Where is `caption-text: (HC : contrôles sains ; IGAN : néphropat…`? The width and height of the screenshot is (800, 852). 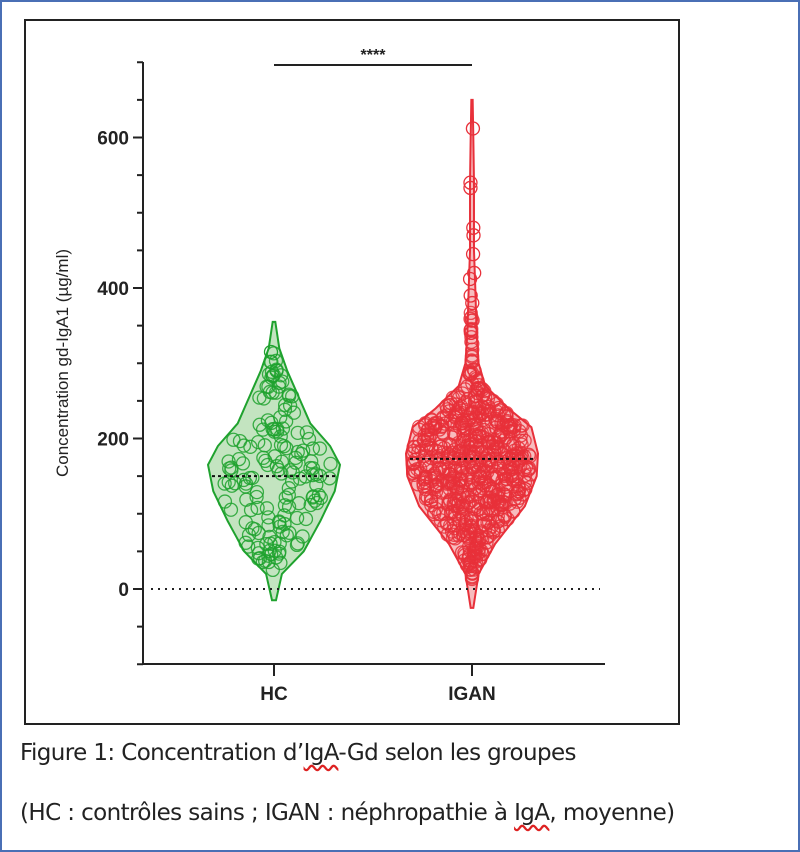
caption-text: (HC : contrôles sains ; IGAN : néphropat… is located at coordinates (267, 813).